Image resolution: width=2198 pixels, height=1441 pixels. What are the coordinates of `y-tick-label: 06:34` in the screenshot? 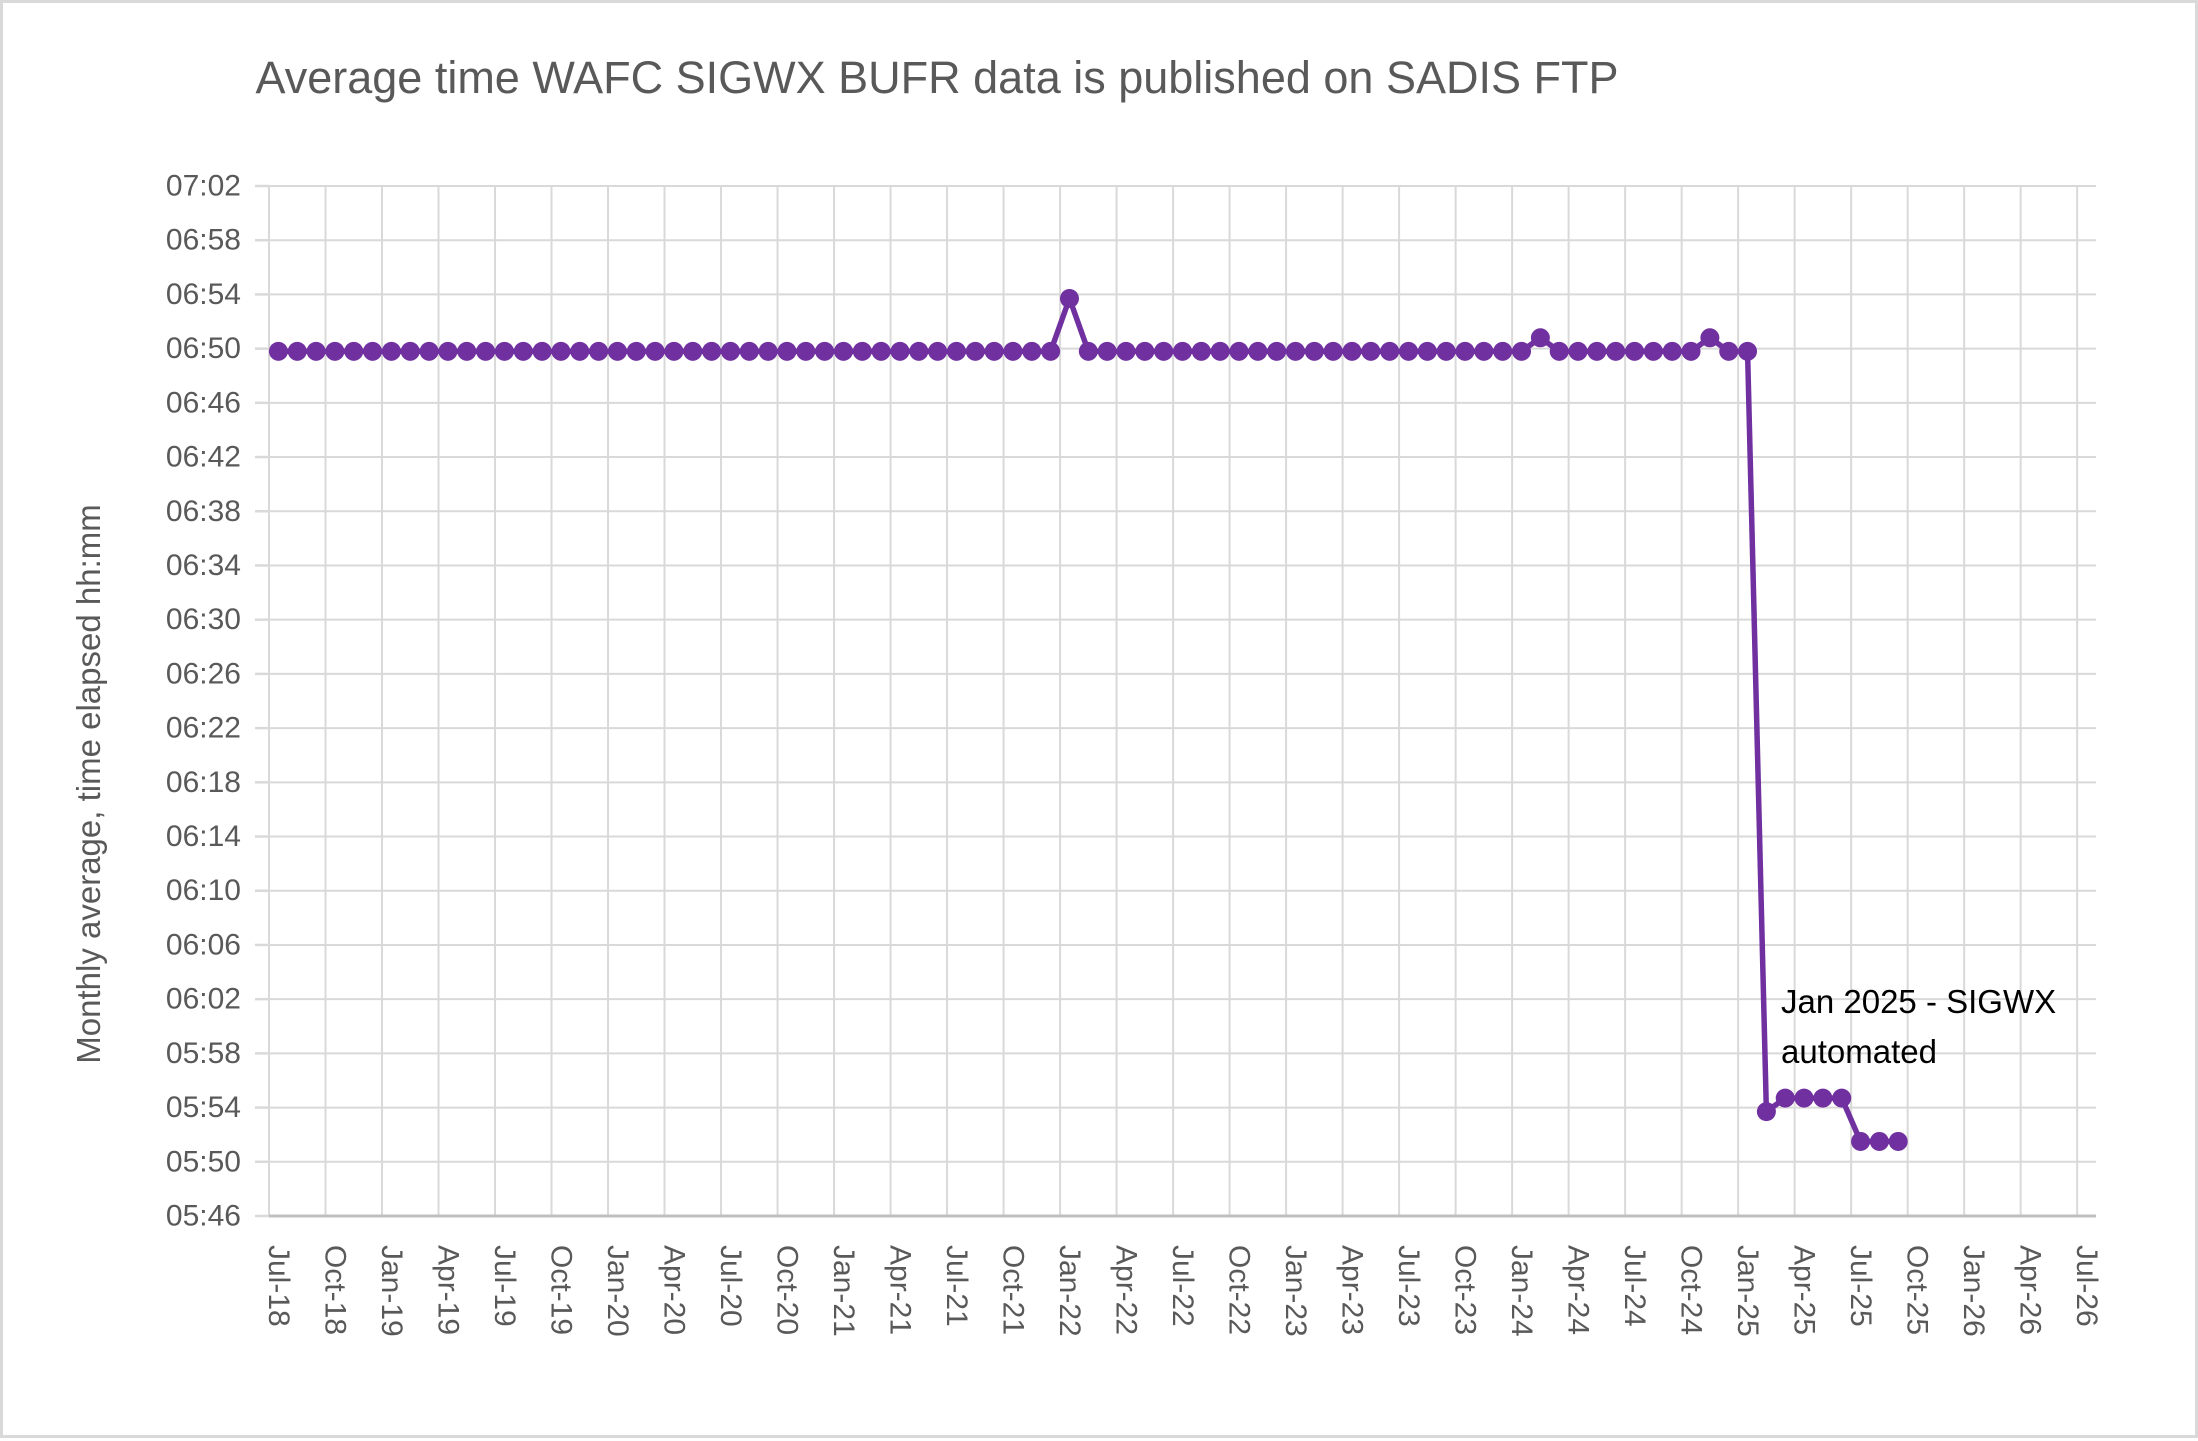 It's located at (203, 565).